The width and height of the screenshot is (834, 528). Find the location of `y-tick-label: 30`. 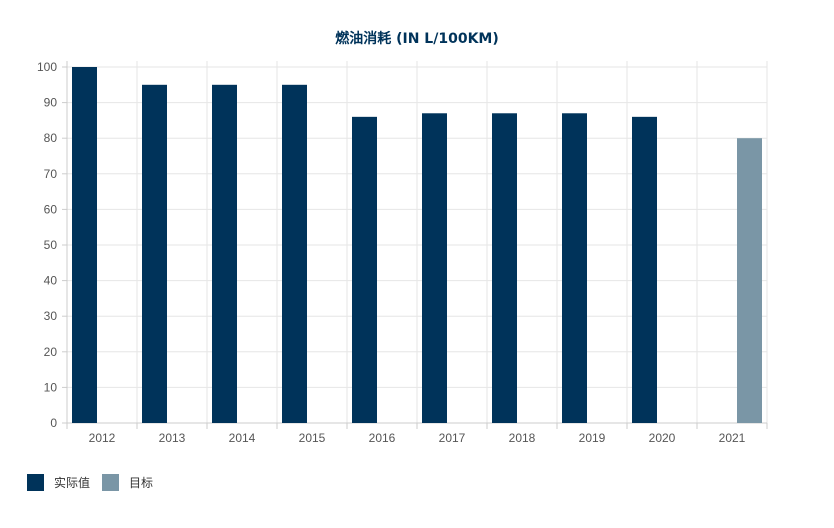

y-tick-label: 30 is located at coordinates (51, 316).